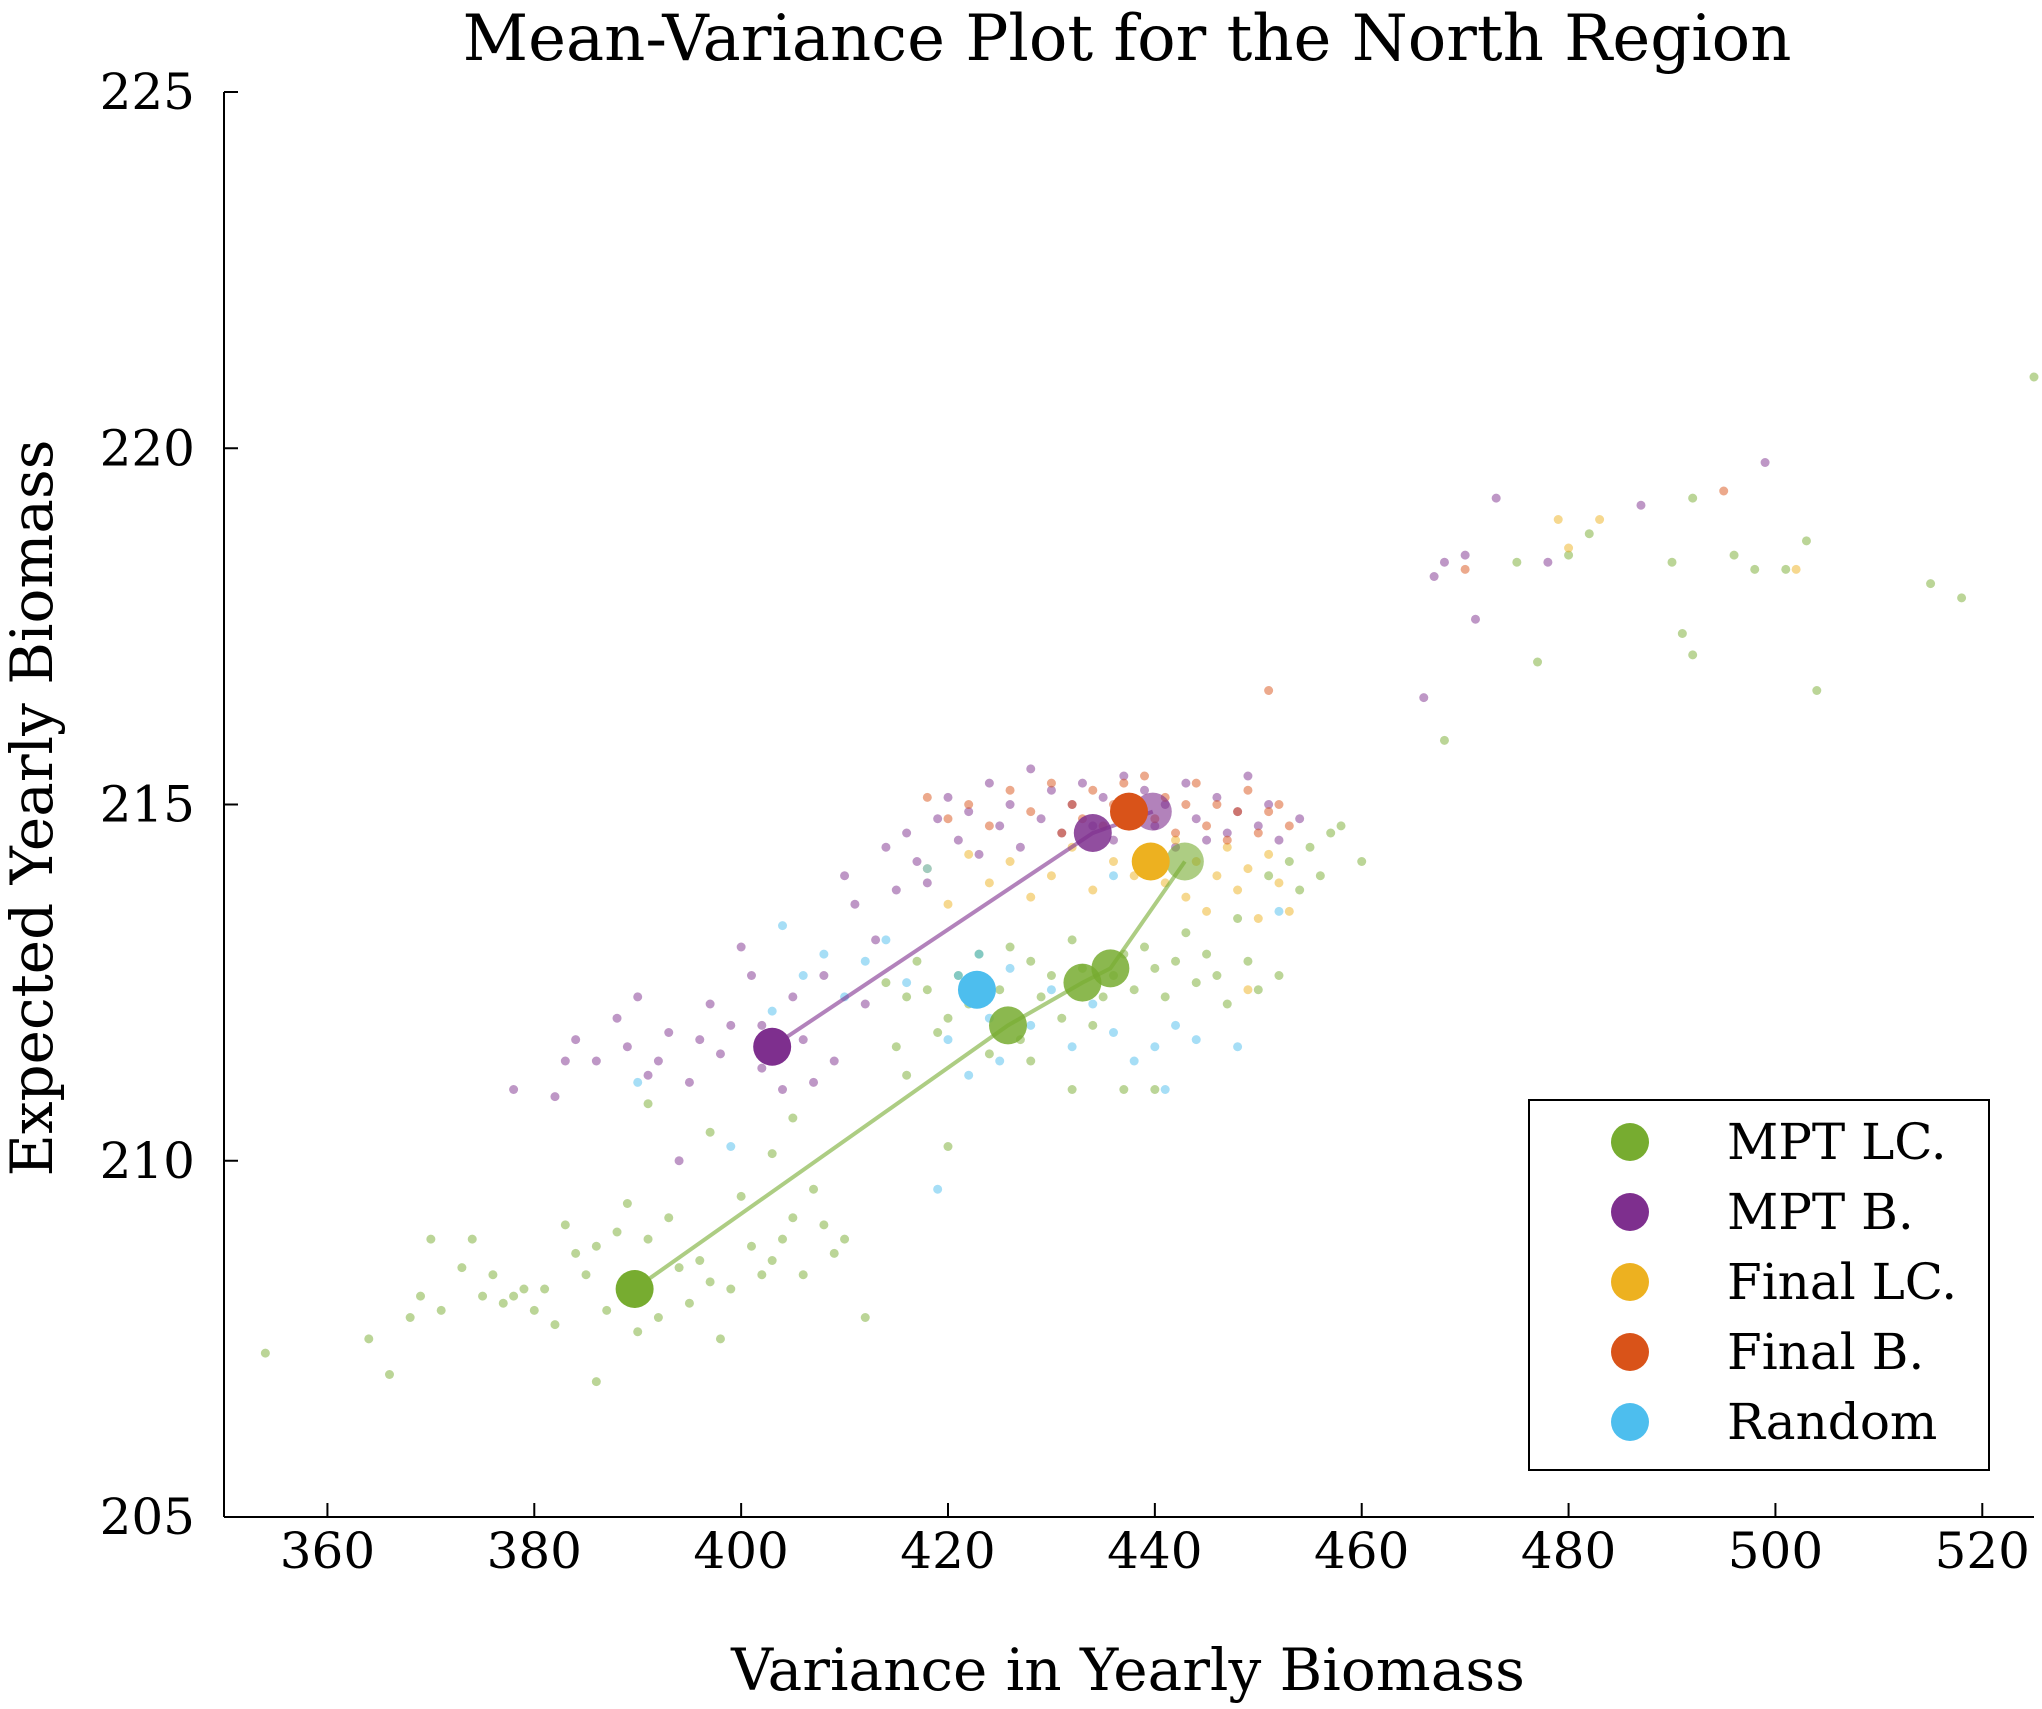  What do you see at coordinates (1127, 1670) in the screenshot?
I see `x-axis-label: Variance in Yearly Biomass` at bounding box center [1127, 1670].